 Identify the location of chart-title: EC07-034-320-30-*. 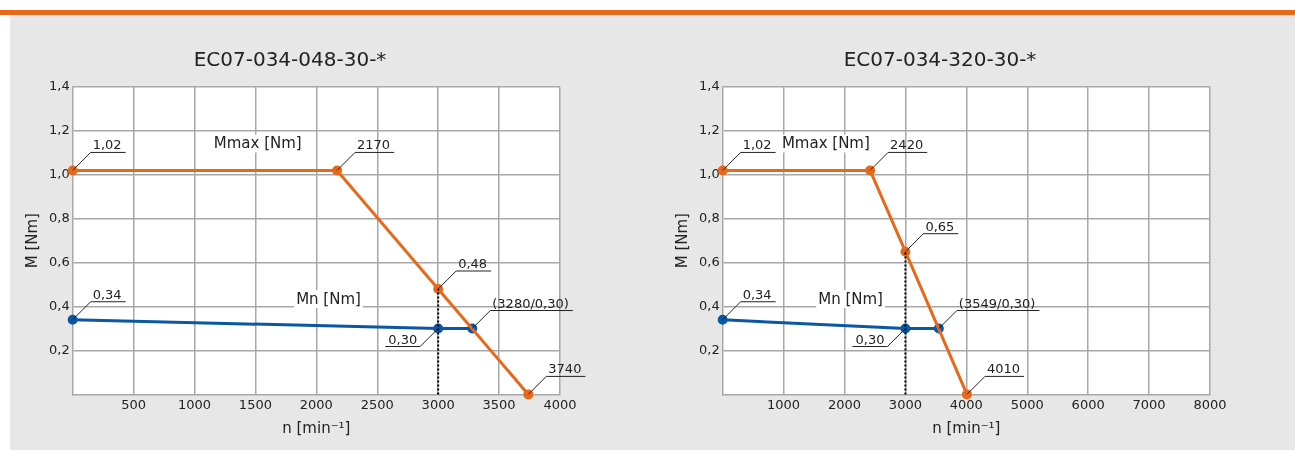
(940, 59).